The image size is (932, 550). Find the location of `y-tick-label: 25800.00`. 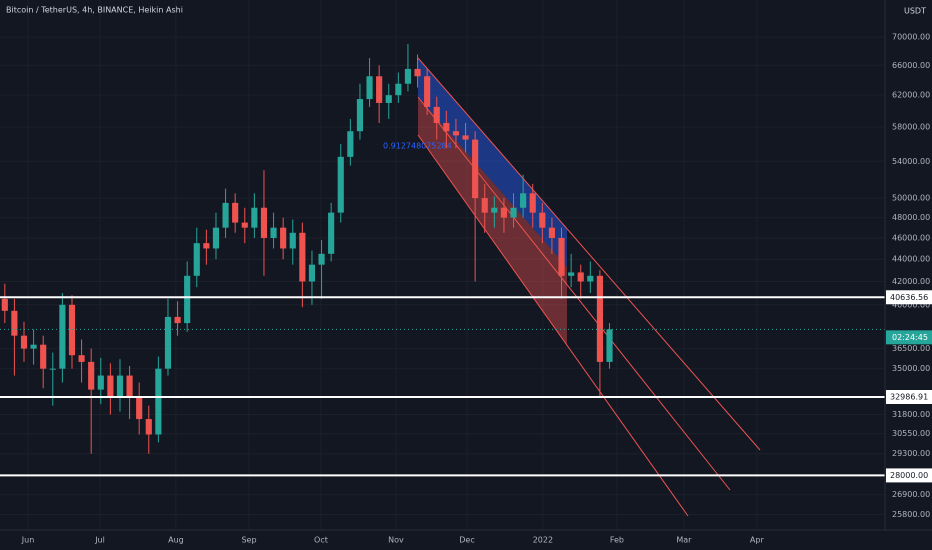

y-tick-label: 25800.00 is located at coordinates (911, 514).